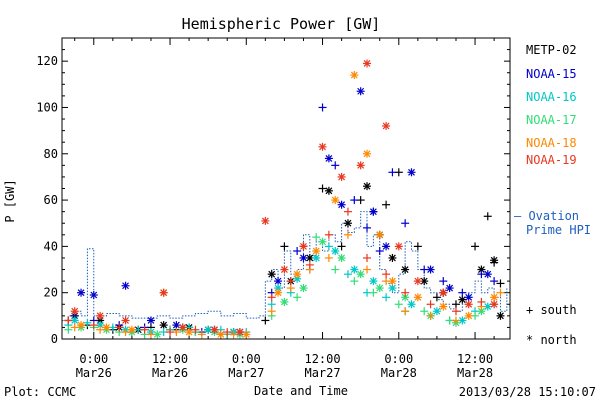 The image size is (600, 400). I want to click on y-axis-label-group: P [GW], so click(10, 200).